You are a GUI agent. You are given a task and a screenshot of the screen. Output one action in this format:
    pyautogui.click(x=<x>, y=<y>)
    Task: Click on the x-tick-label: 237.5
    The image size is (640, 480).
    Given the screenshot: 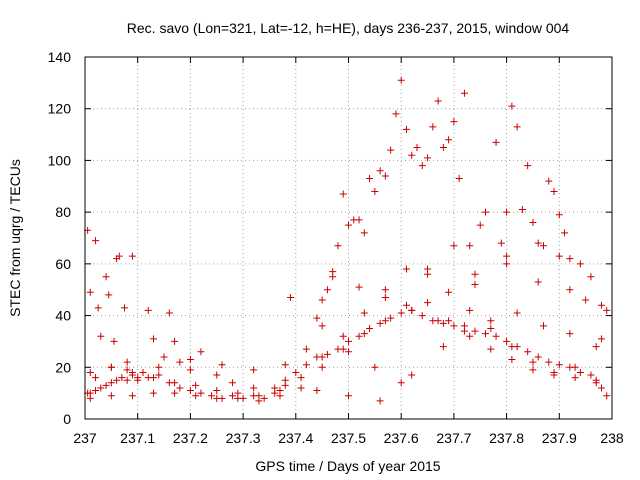 What is the action you would take?
    pyautogui.click(x=348, y=438)
    